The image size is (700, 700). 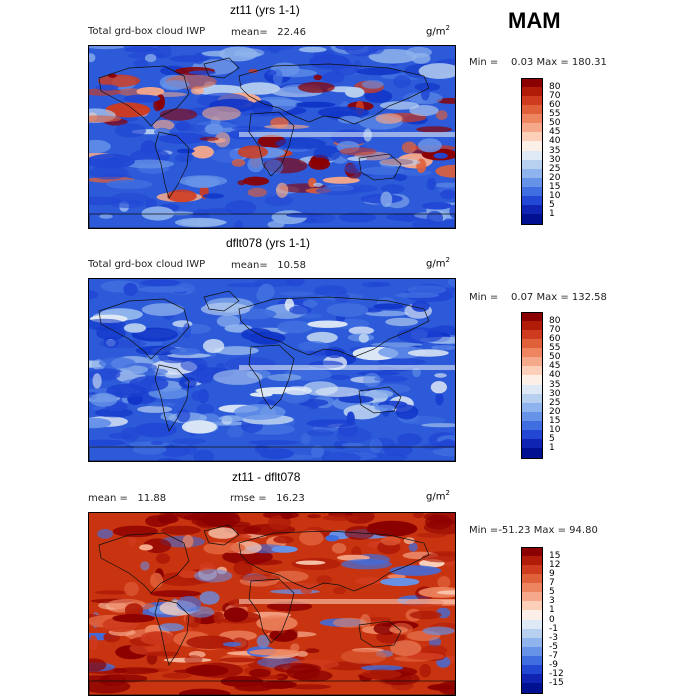 What do you see at coordinates (555, 150) in the screenshot?
I see `colorbar-tick-label: 35` at bounding box center [555, 150].